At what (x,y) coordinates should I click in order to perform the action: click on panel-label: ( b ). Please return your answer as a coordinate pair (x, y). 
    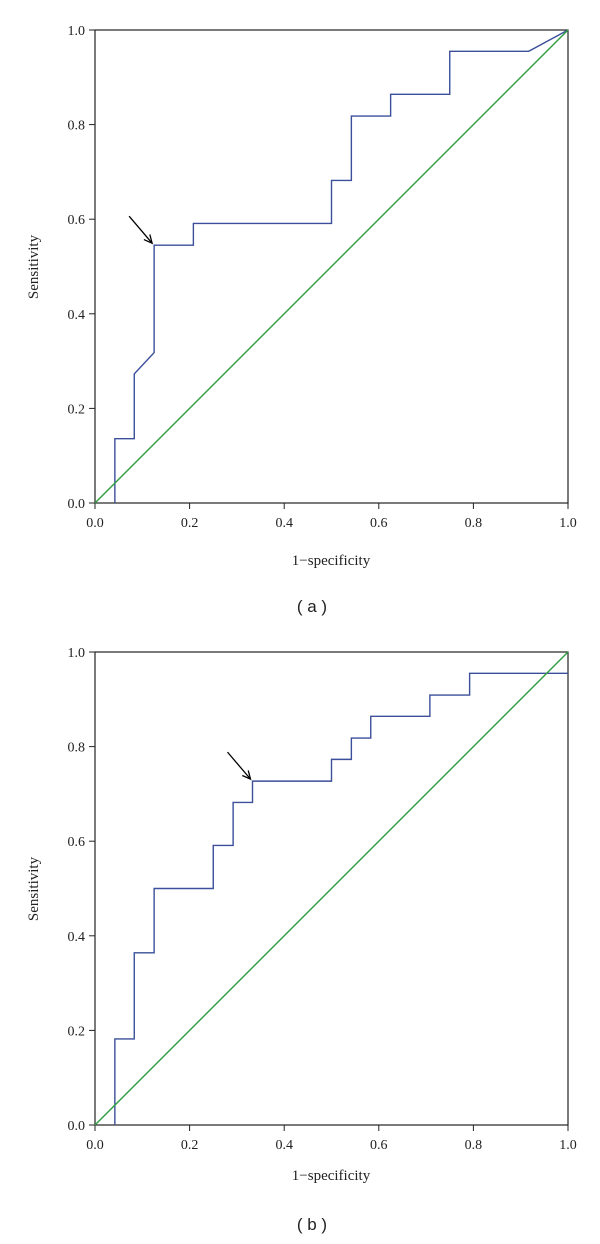
    Looking at the image, I should click on (312, 1224).